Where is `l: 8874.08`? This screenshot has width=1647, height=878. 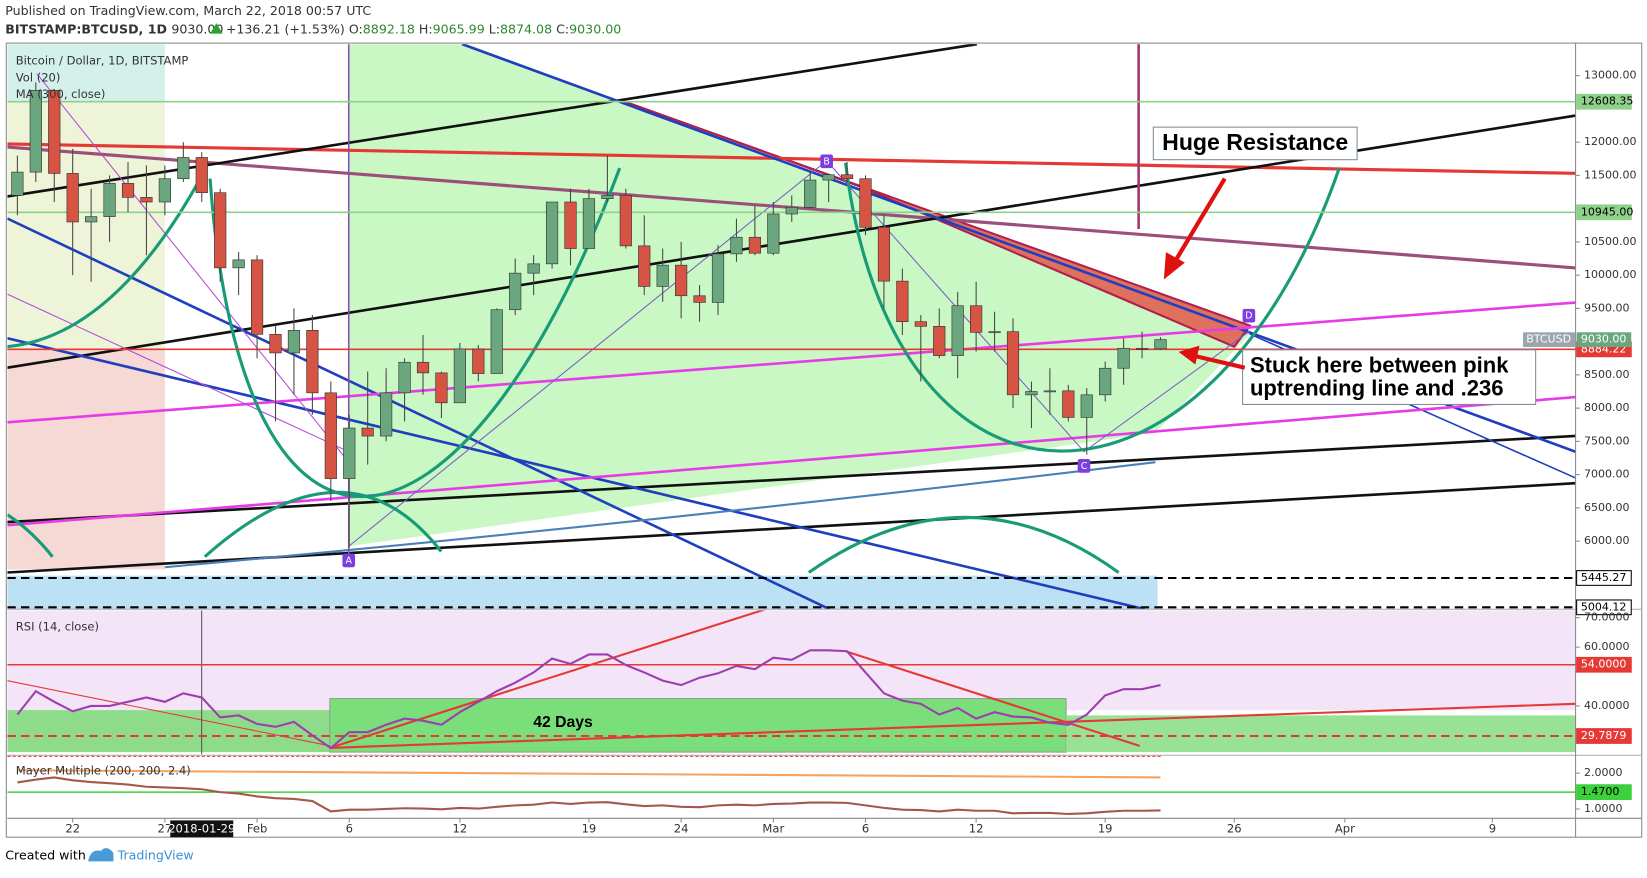 l: 8874.08 is located at coordinates (526, 28).